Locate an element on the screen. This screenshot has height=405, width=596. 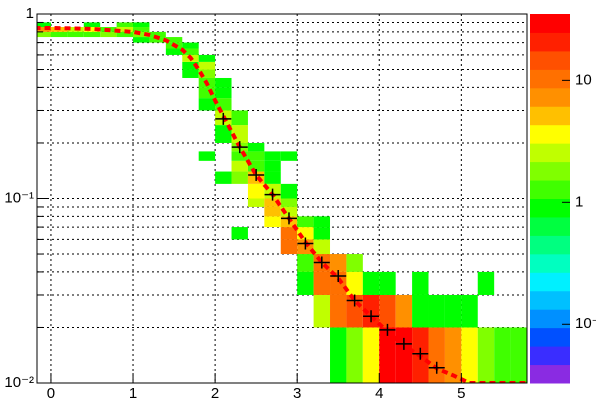
x-tick-label: 5 is located at coordinates (461, 393).